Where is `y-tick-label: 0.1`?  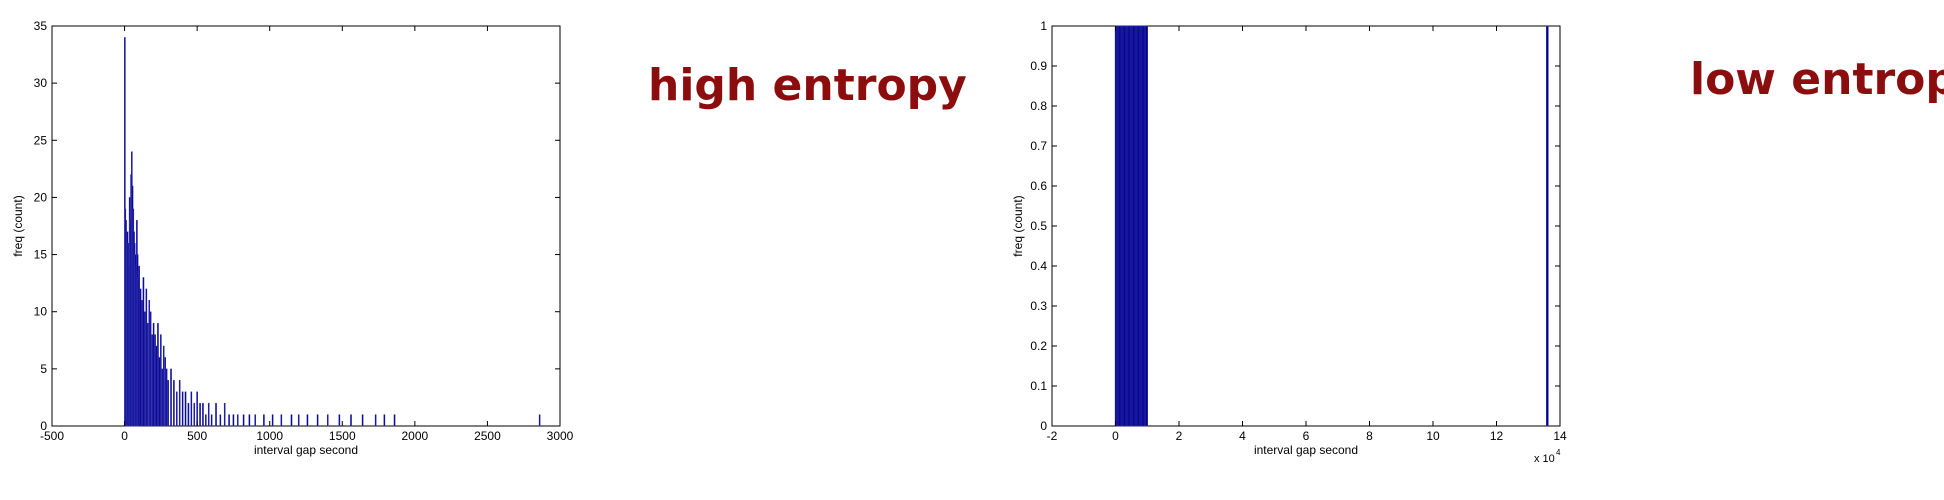
y-tick-label: 0.1 is located at coordinates (1038, 386).